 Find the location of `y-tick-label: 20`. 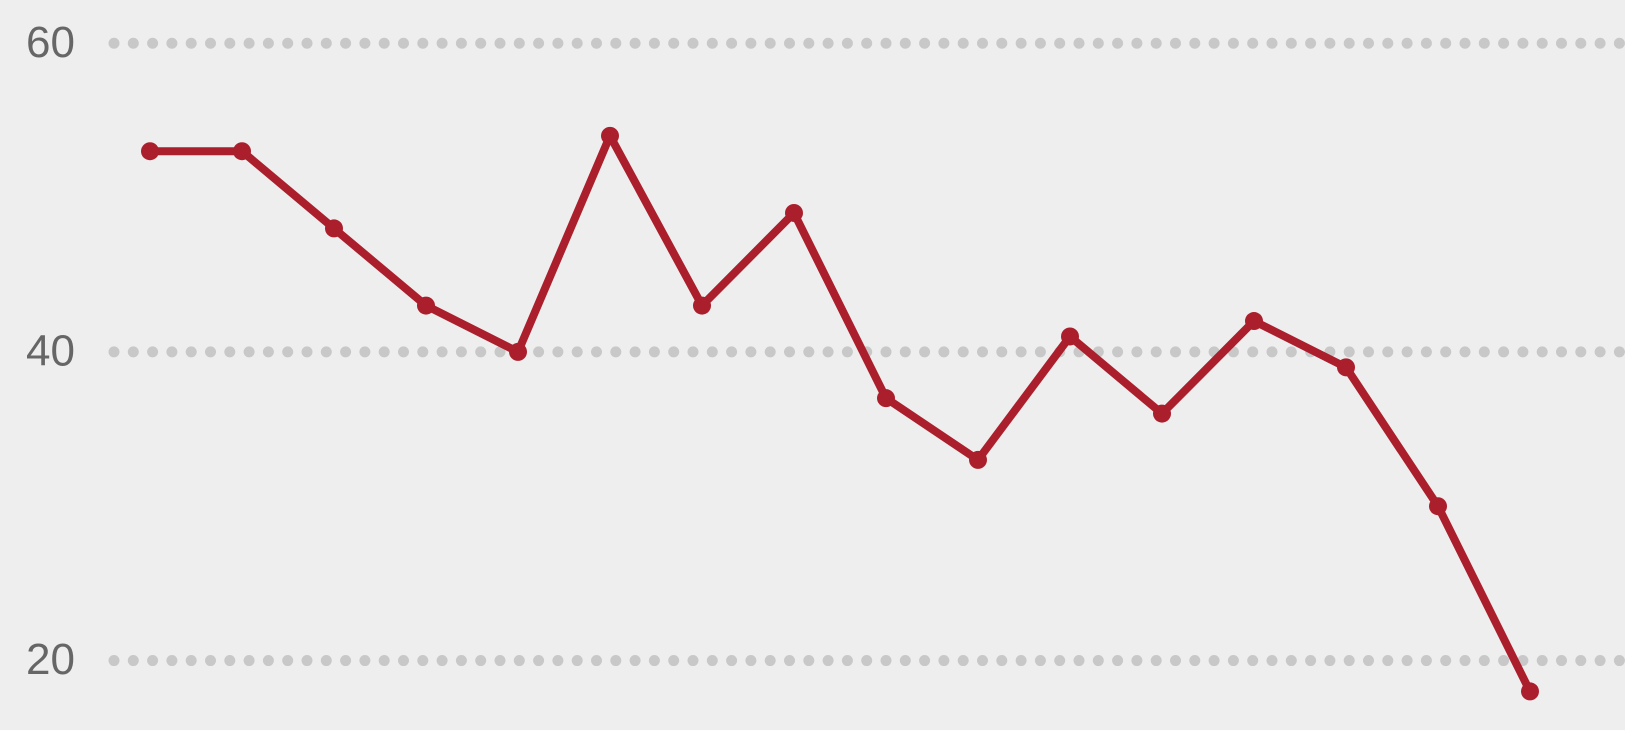

y-tick-label: 20 is located at coordinates (50, 659).